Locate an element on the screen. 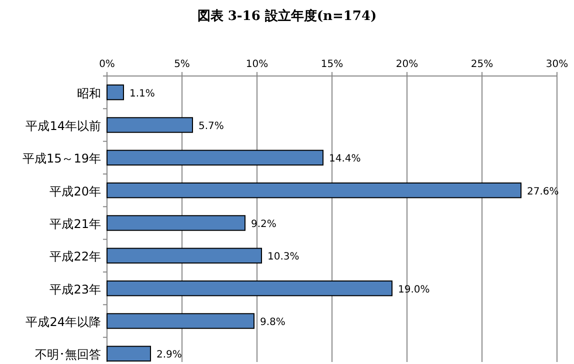  chart-title: 図表 3-16 設立年度(n=174) is located at coordinates (287, 16).